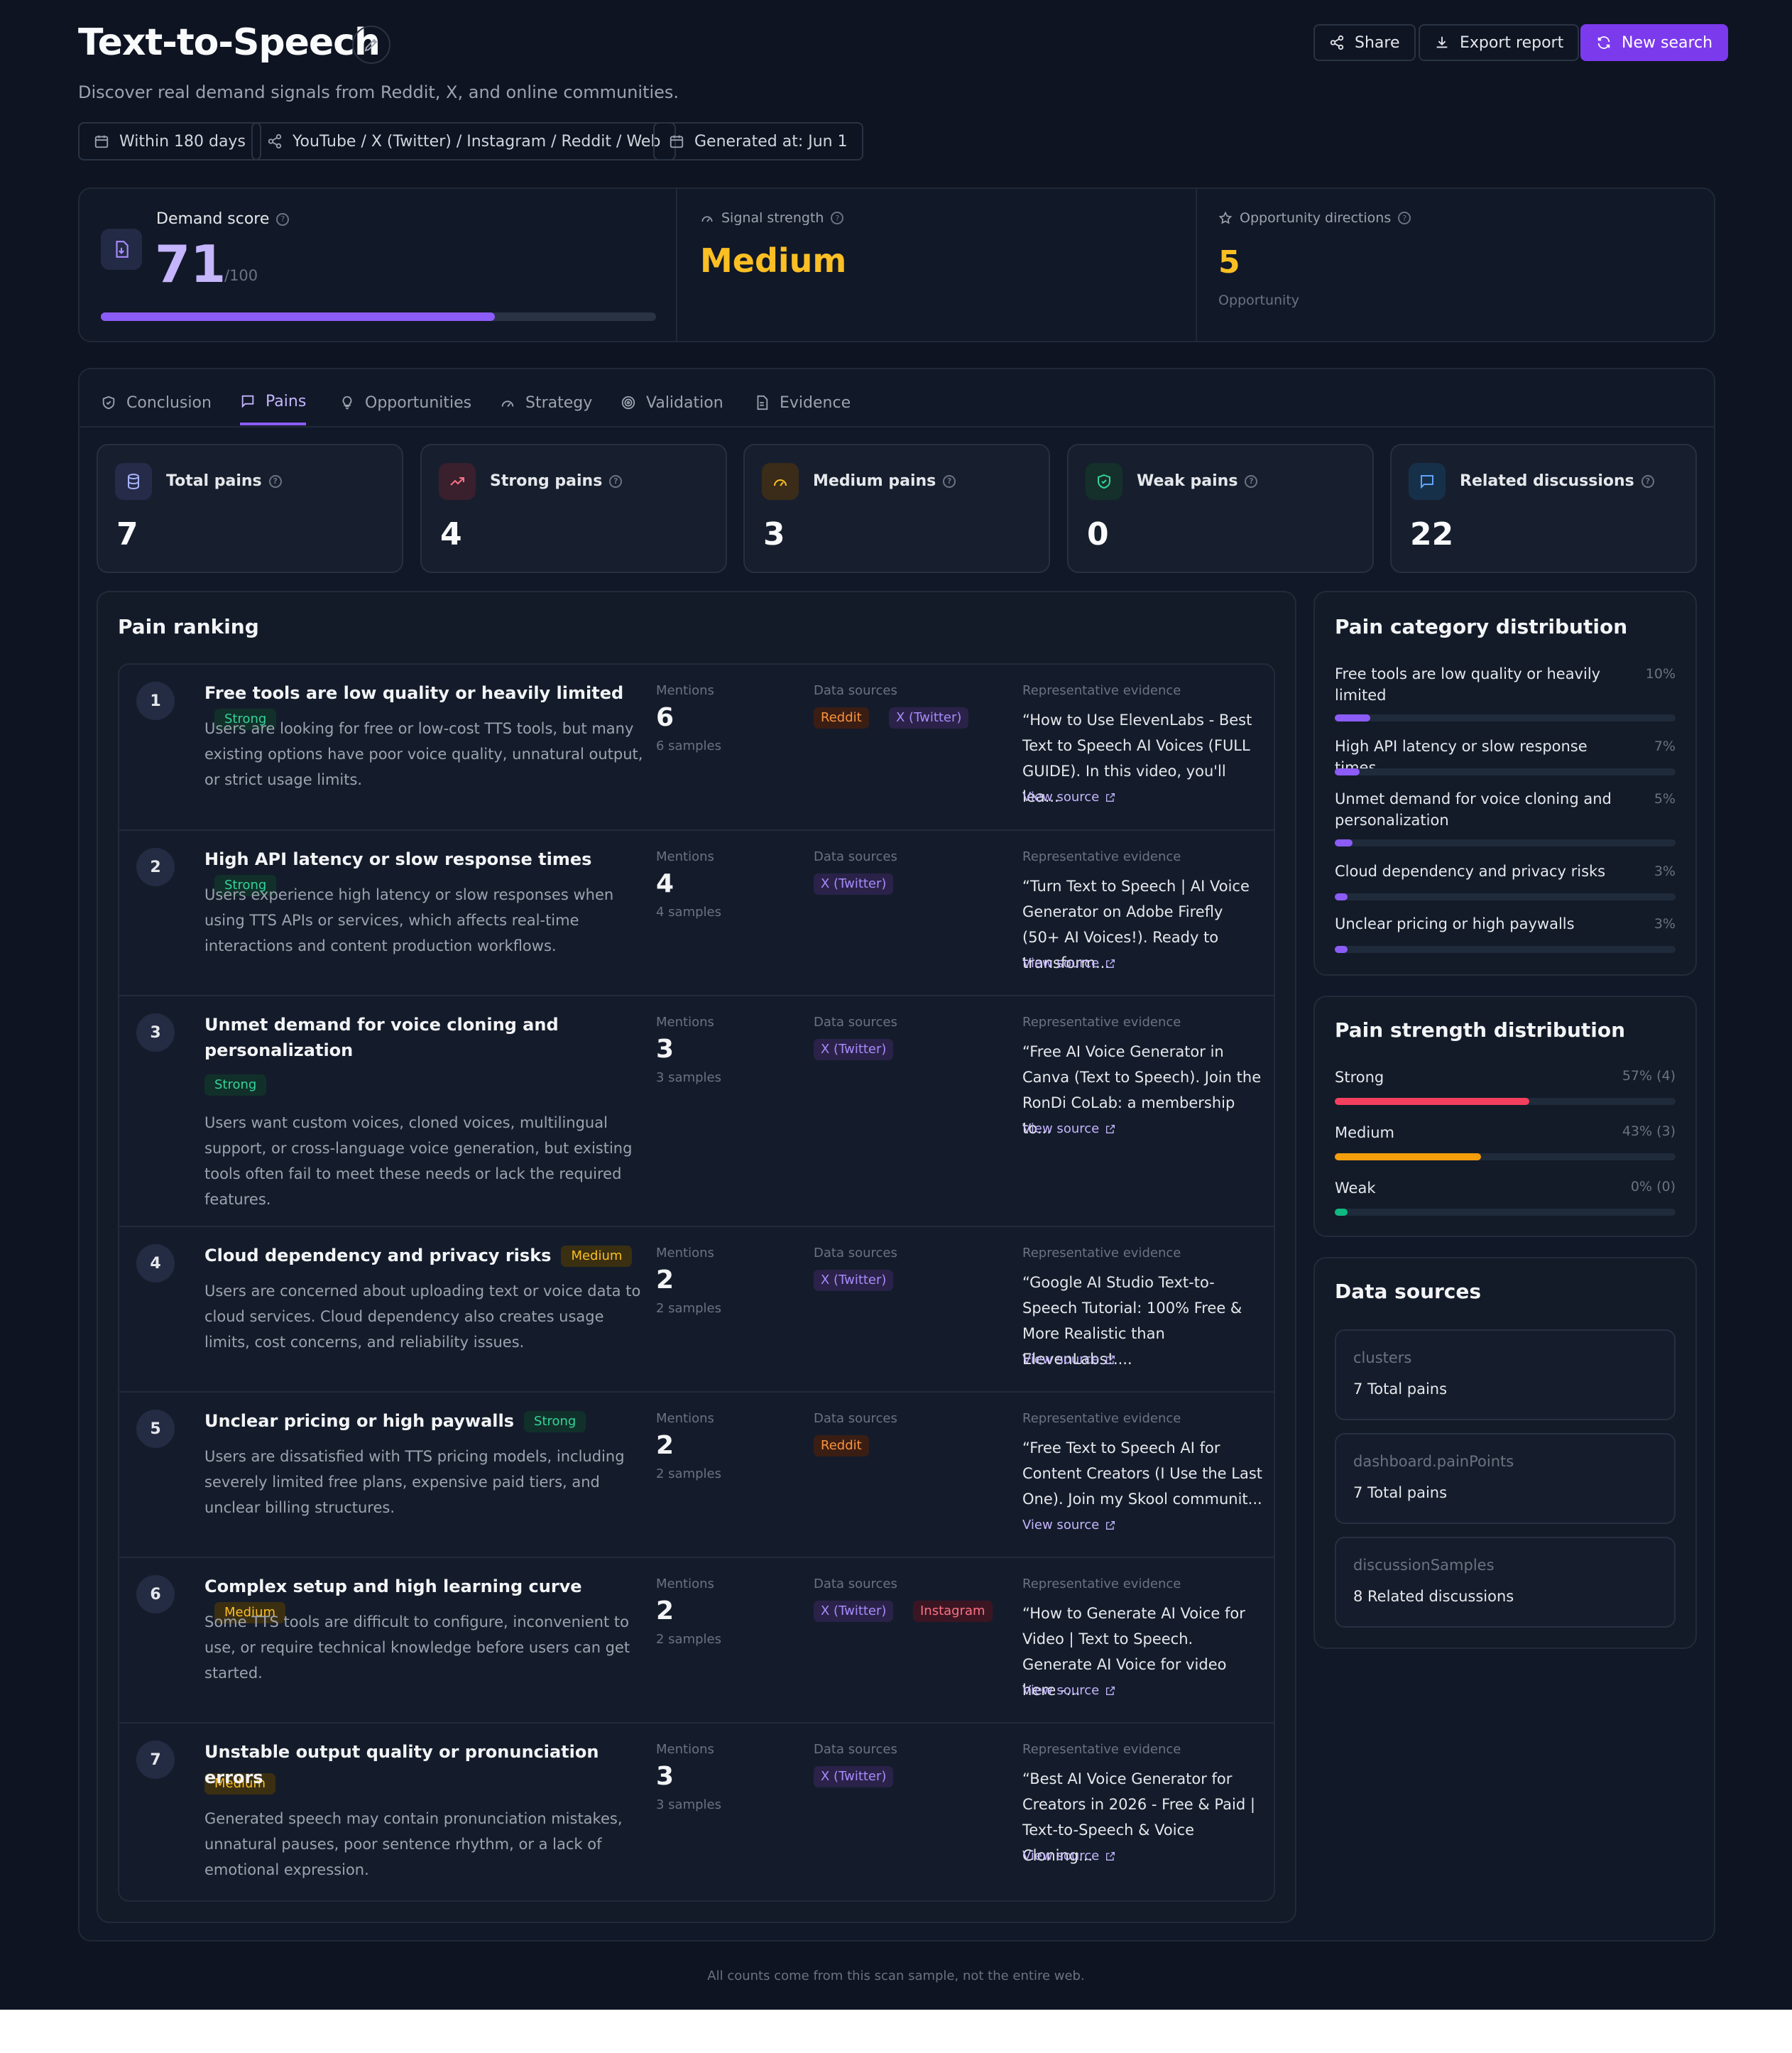  What do you see at coordinates (405, 402) in the screenshot?
I see `tab-opportunities: Opportunities` at bounding box center [405, 402].